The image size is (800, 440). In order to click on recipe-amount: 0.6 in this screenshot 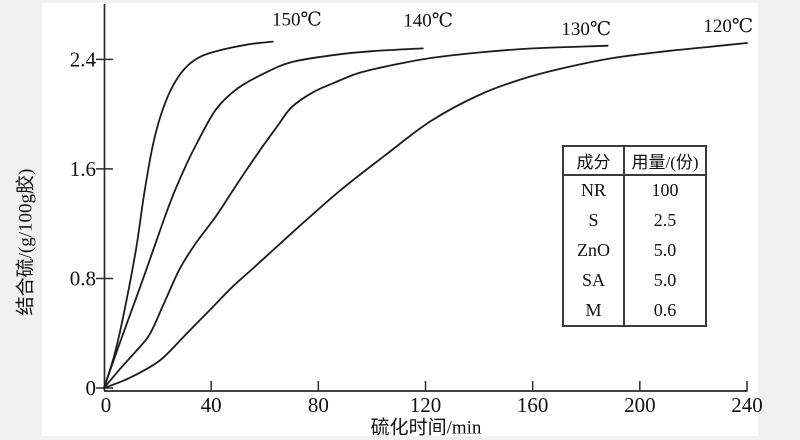, I will do `click(665, 309)`.